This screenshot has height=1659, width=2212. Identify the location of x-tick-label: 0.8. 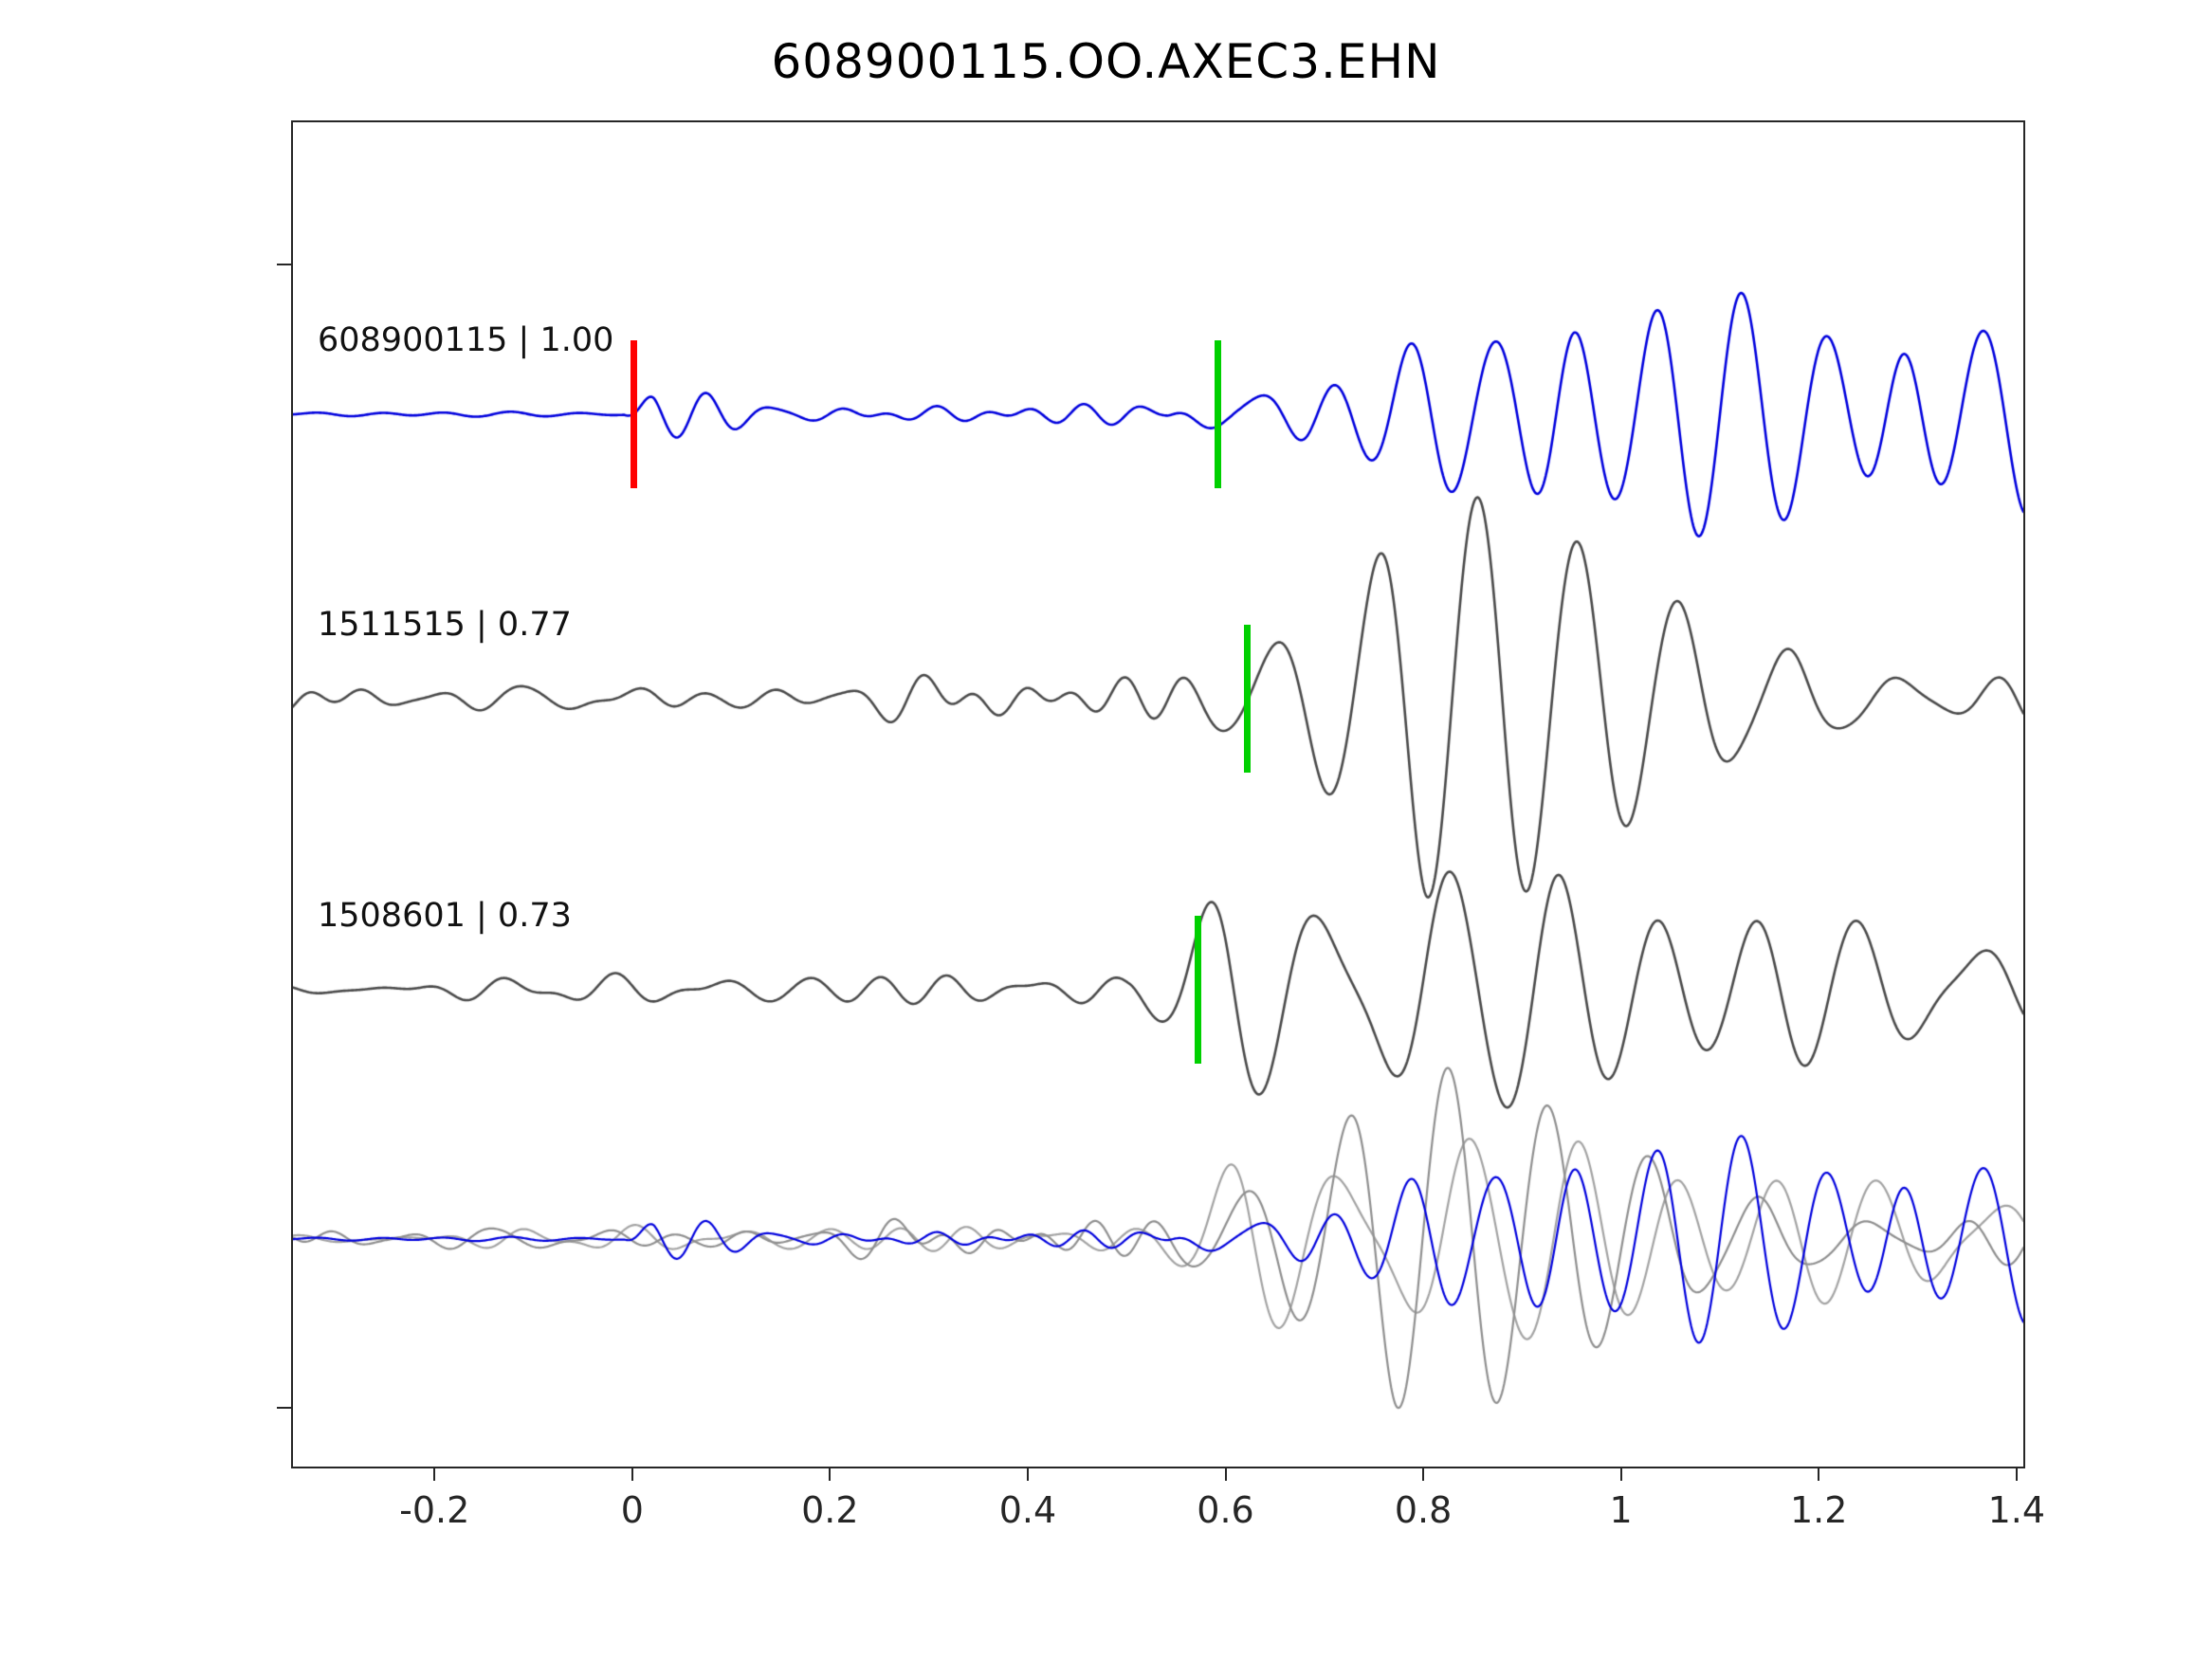
(1423, 1510).